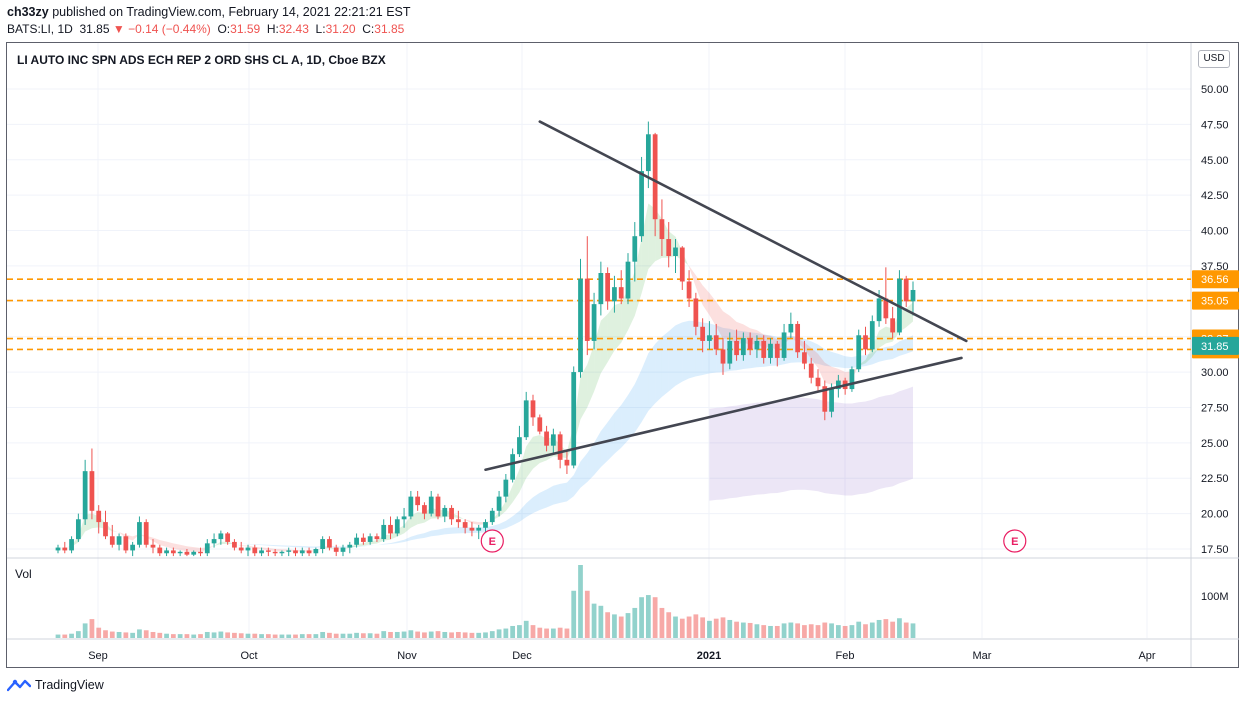 This screenshot has height=705, width=1246. What do you see at coordinates (845, 656) in the screenshot?
I see `time-tick-label: Feb` at bounding box center [845, 656].